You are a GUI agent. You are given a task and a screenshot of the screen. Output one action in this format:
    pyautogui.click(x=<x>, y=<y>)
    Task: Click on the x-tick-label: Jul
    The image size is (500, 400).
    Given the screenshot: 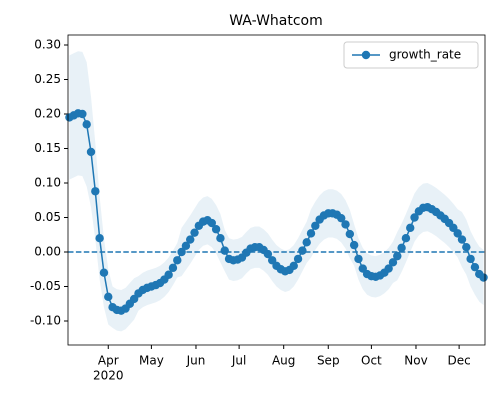 What is the action you would take?
    pyautogui.click(x=238, y=361)
    